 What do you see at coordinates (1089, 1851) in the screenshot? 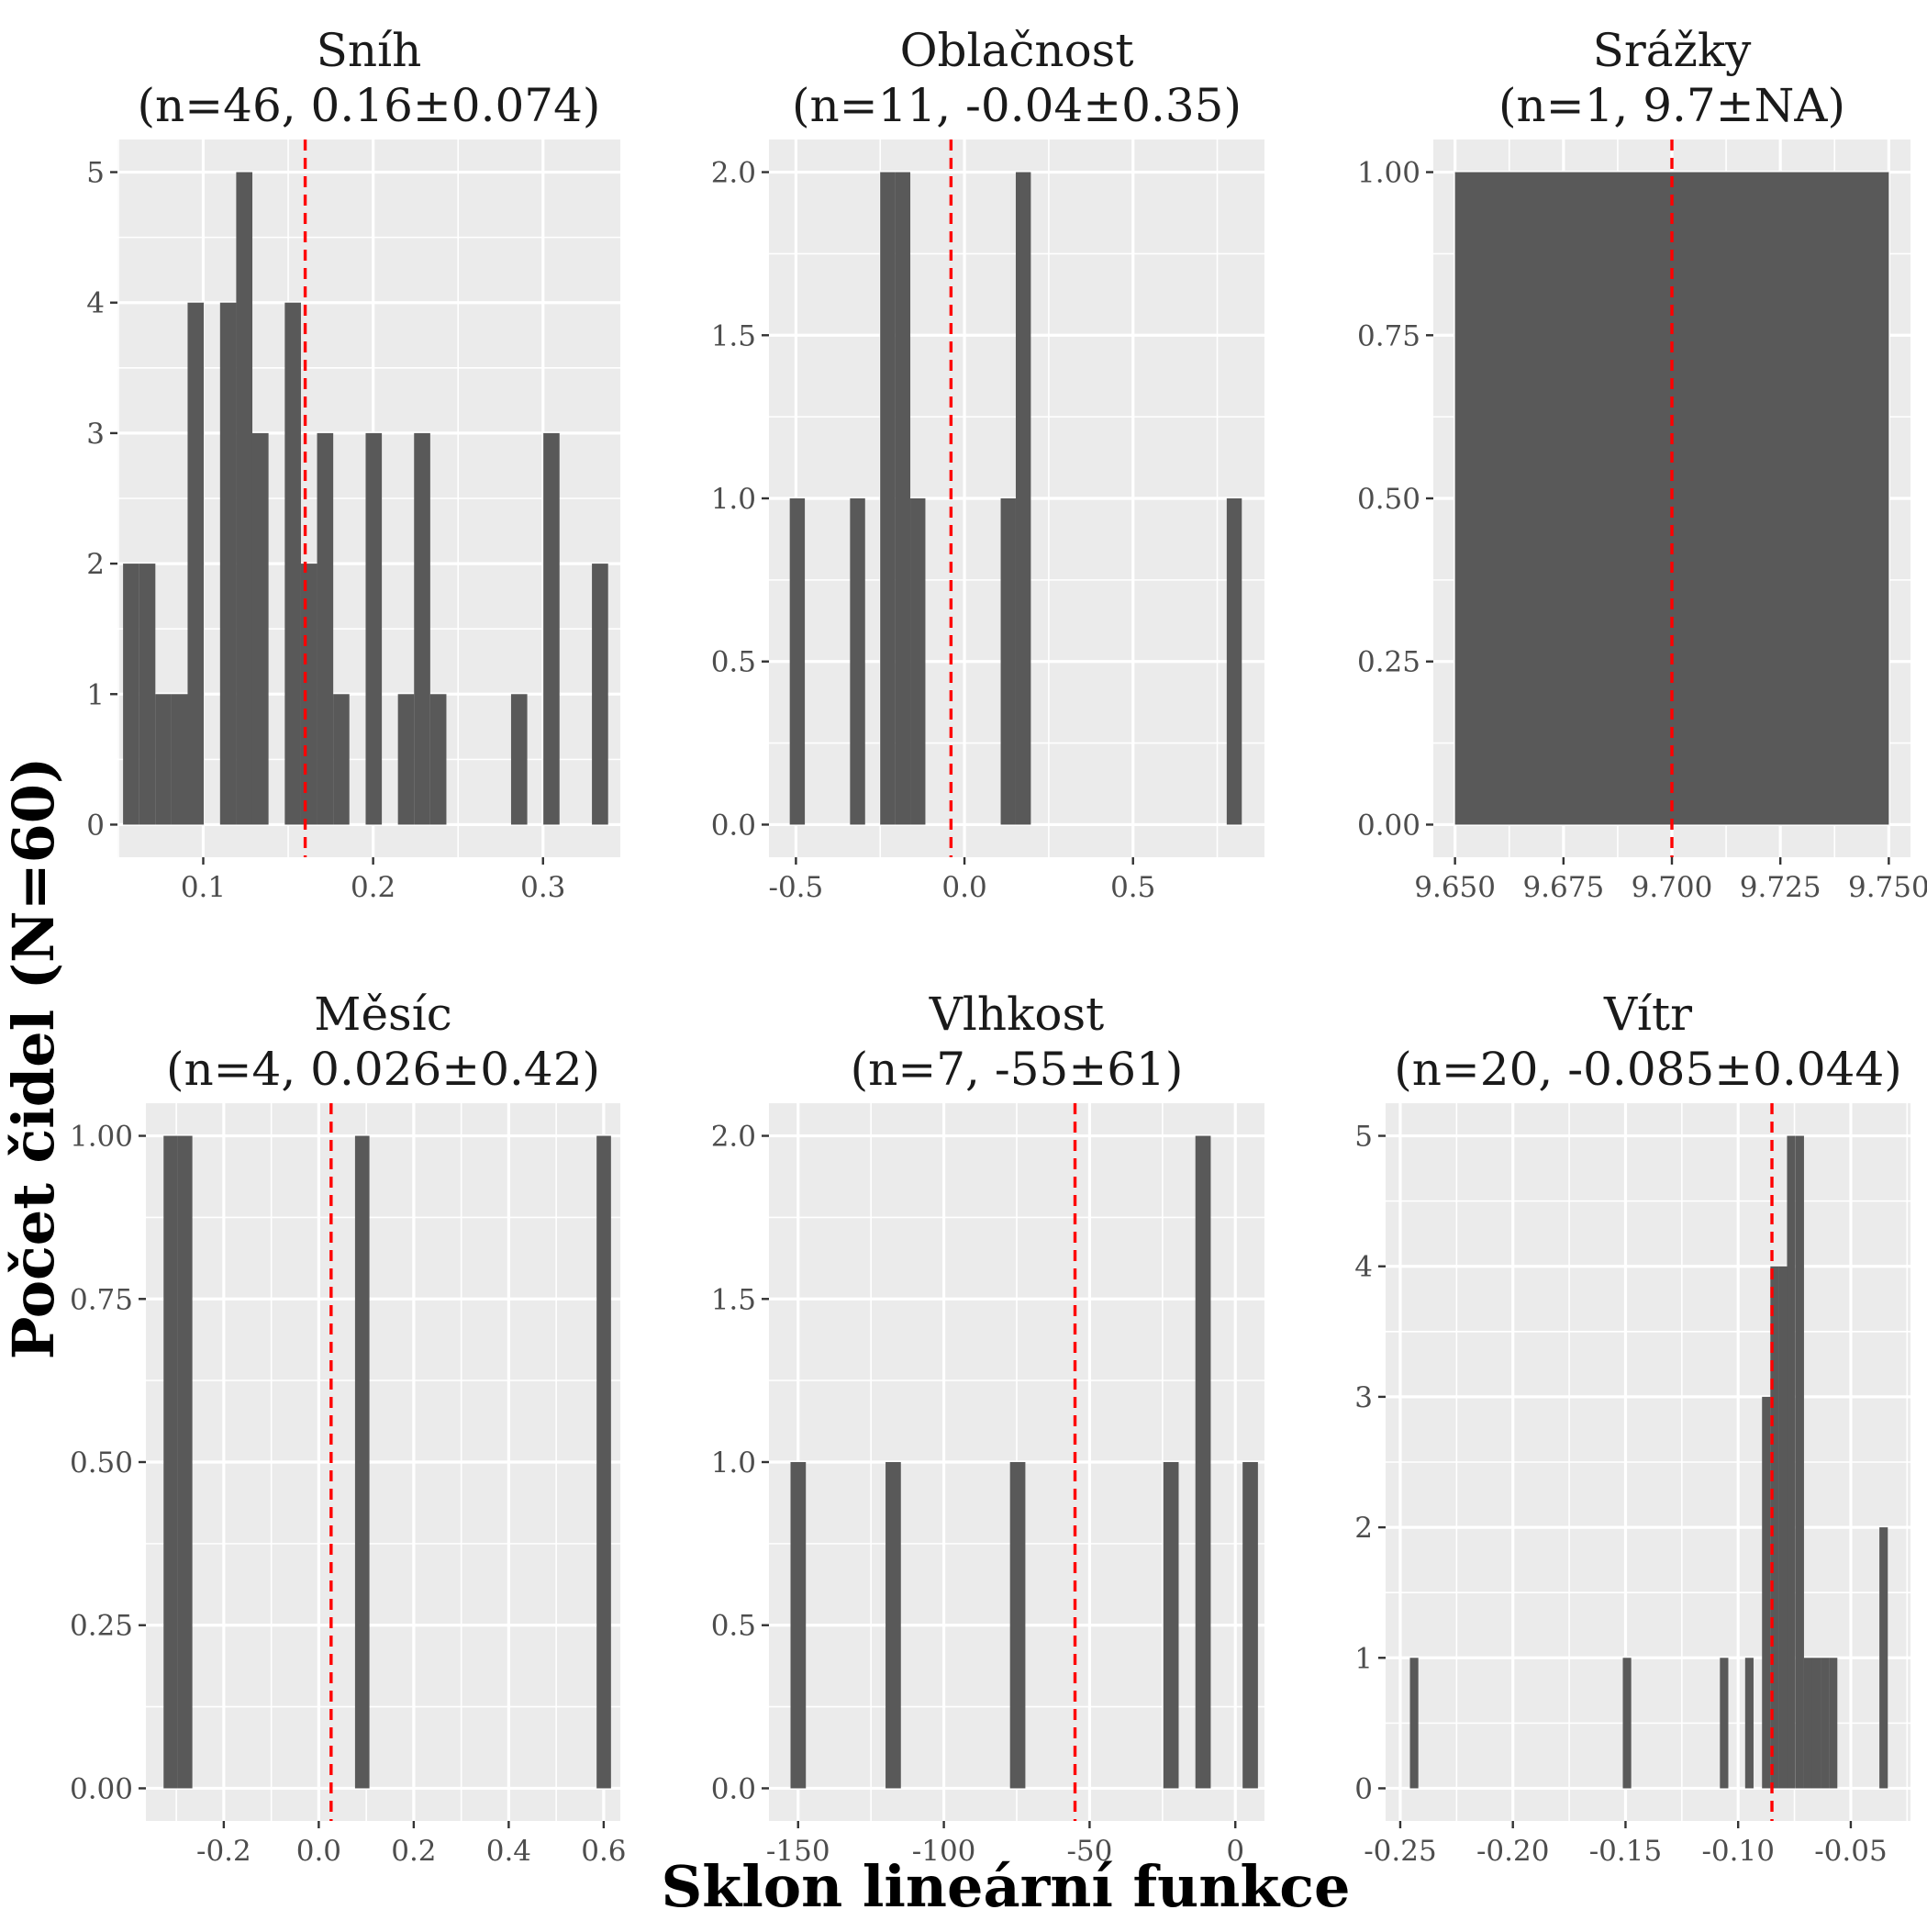
I see `x-tick-label: -50` at bounding box center [1089, 1851].